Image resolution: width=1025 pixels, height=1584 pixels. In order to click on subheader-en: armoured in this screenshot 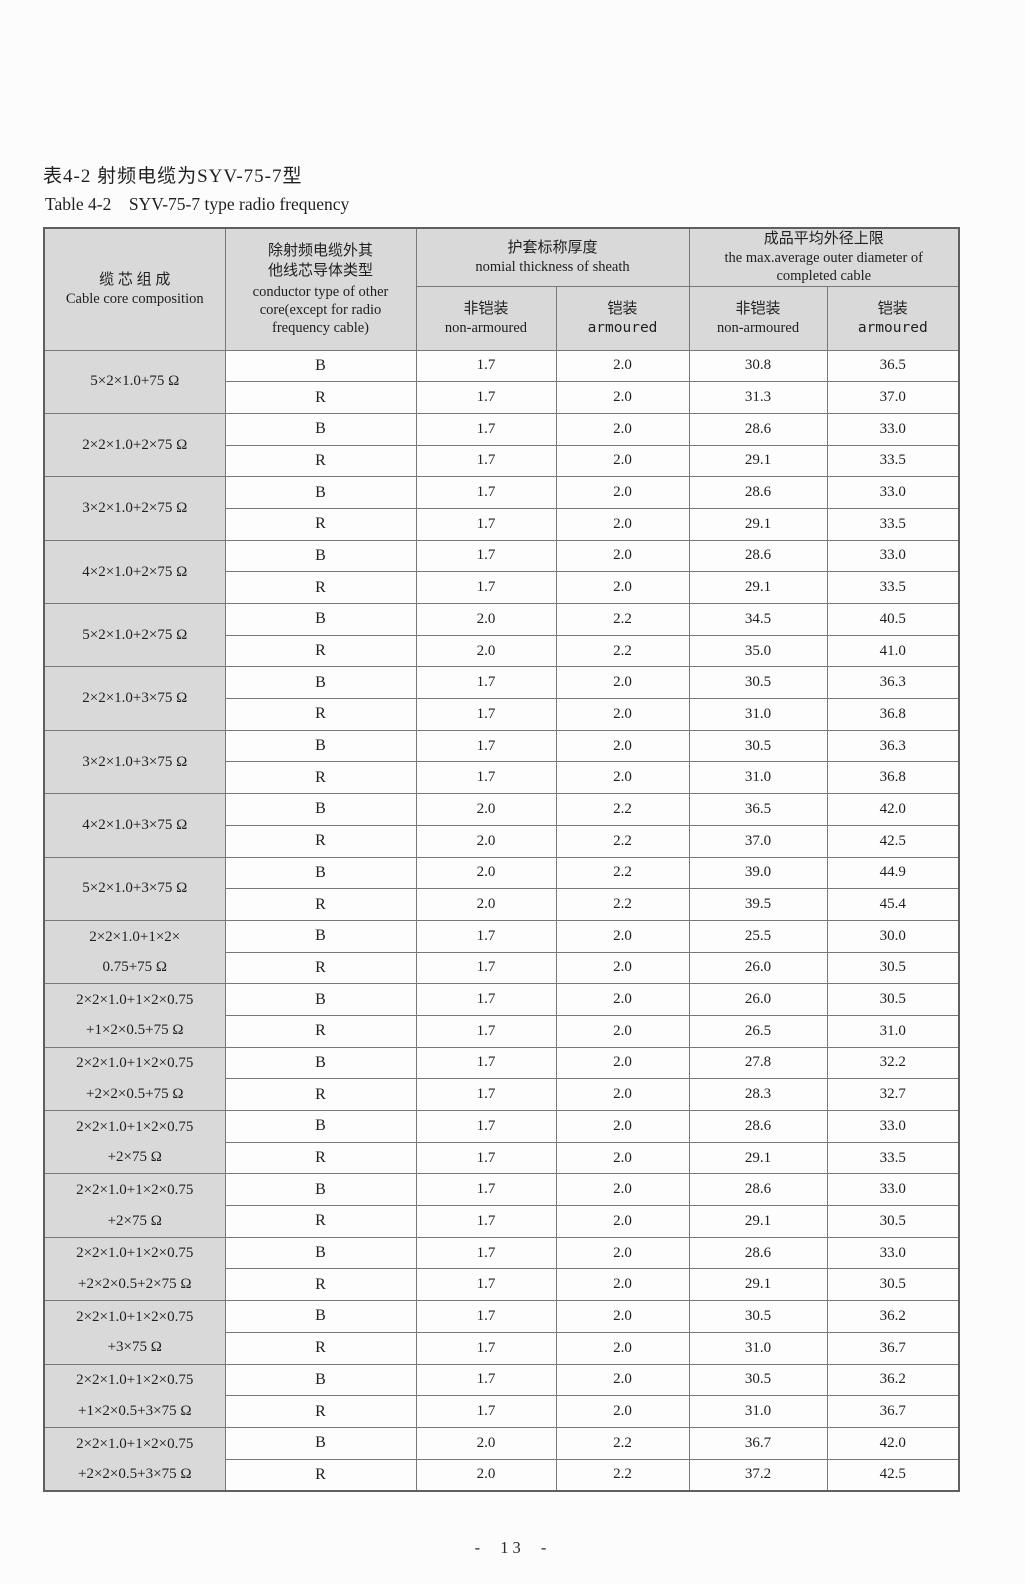, I will do `click(892, 328)`.